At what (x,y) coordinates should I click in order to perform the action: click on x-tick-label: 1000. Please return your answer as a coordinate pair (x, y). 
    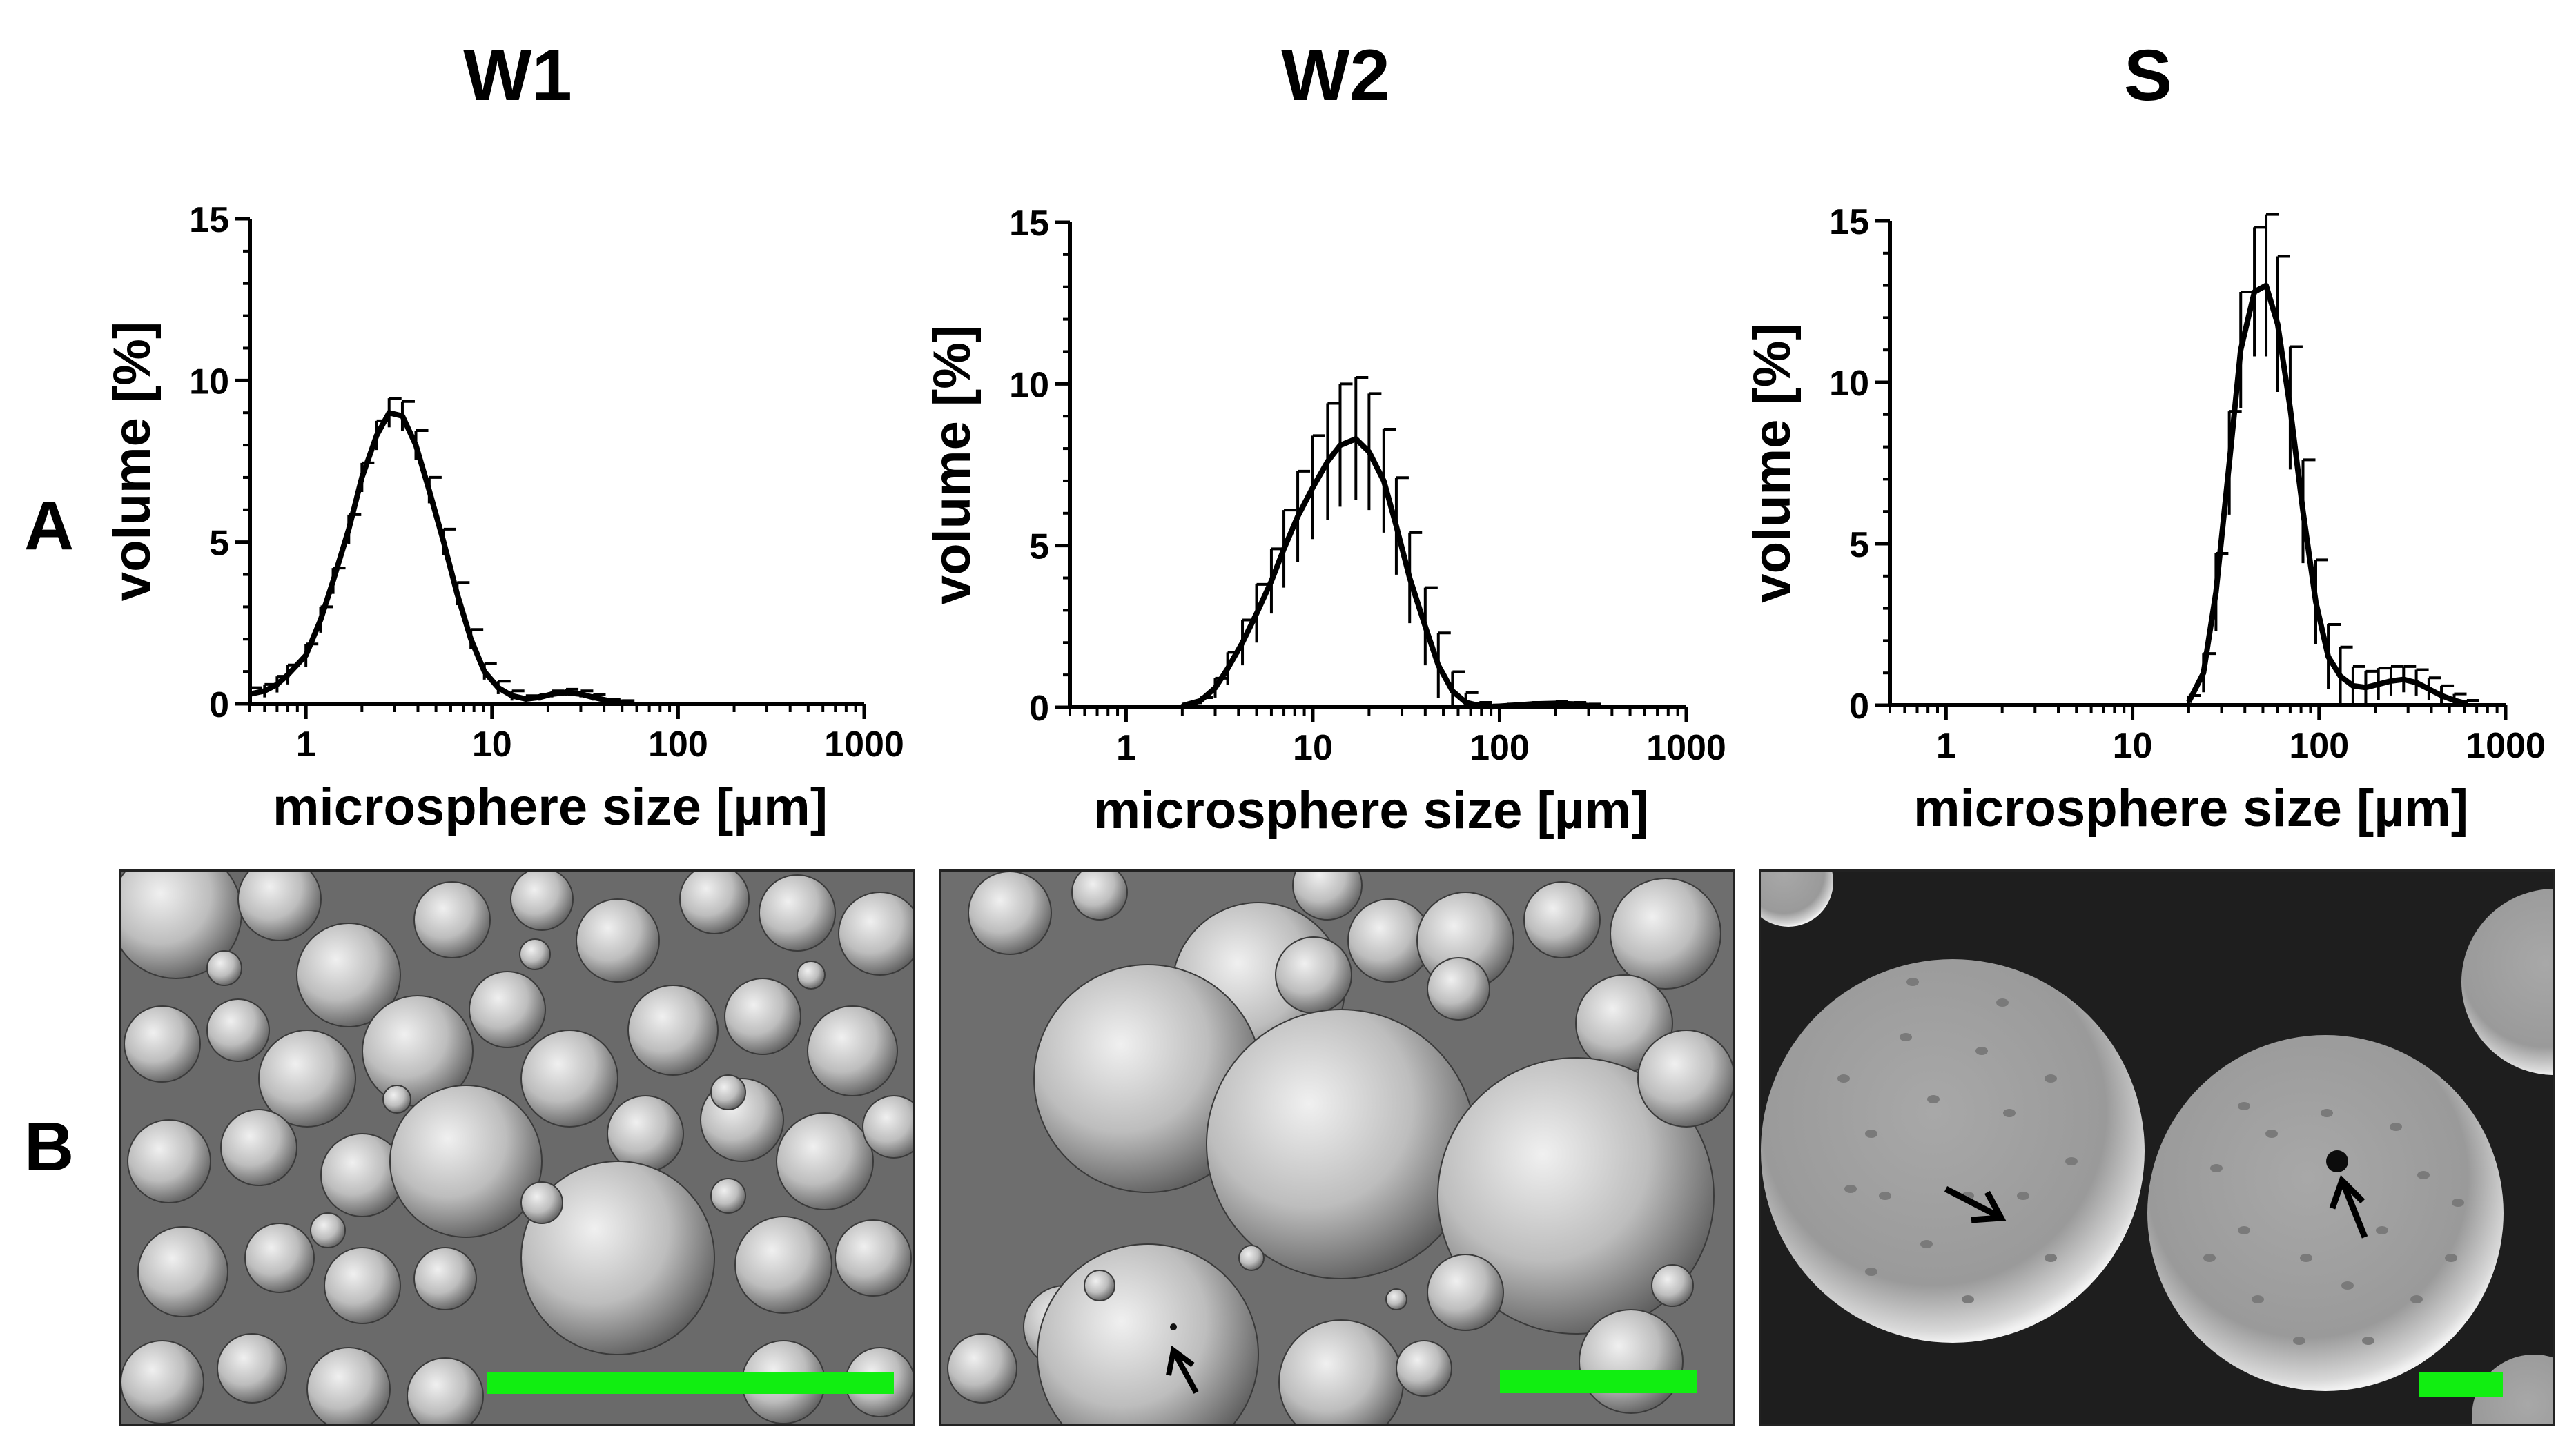
    Looking at the image, I should click on (2506, 746).